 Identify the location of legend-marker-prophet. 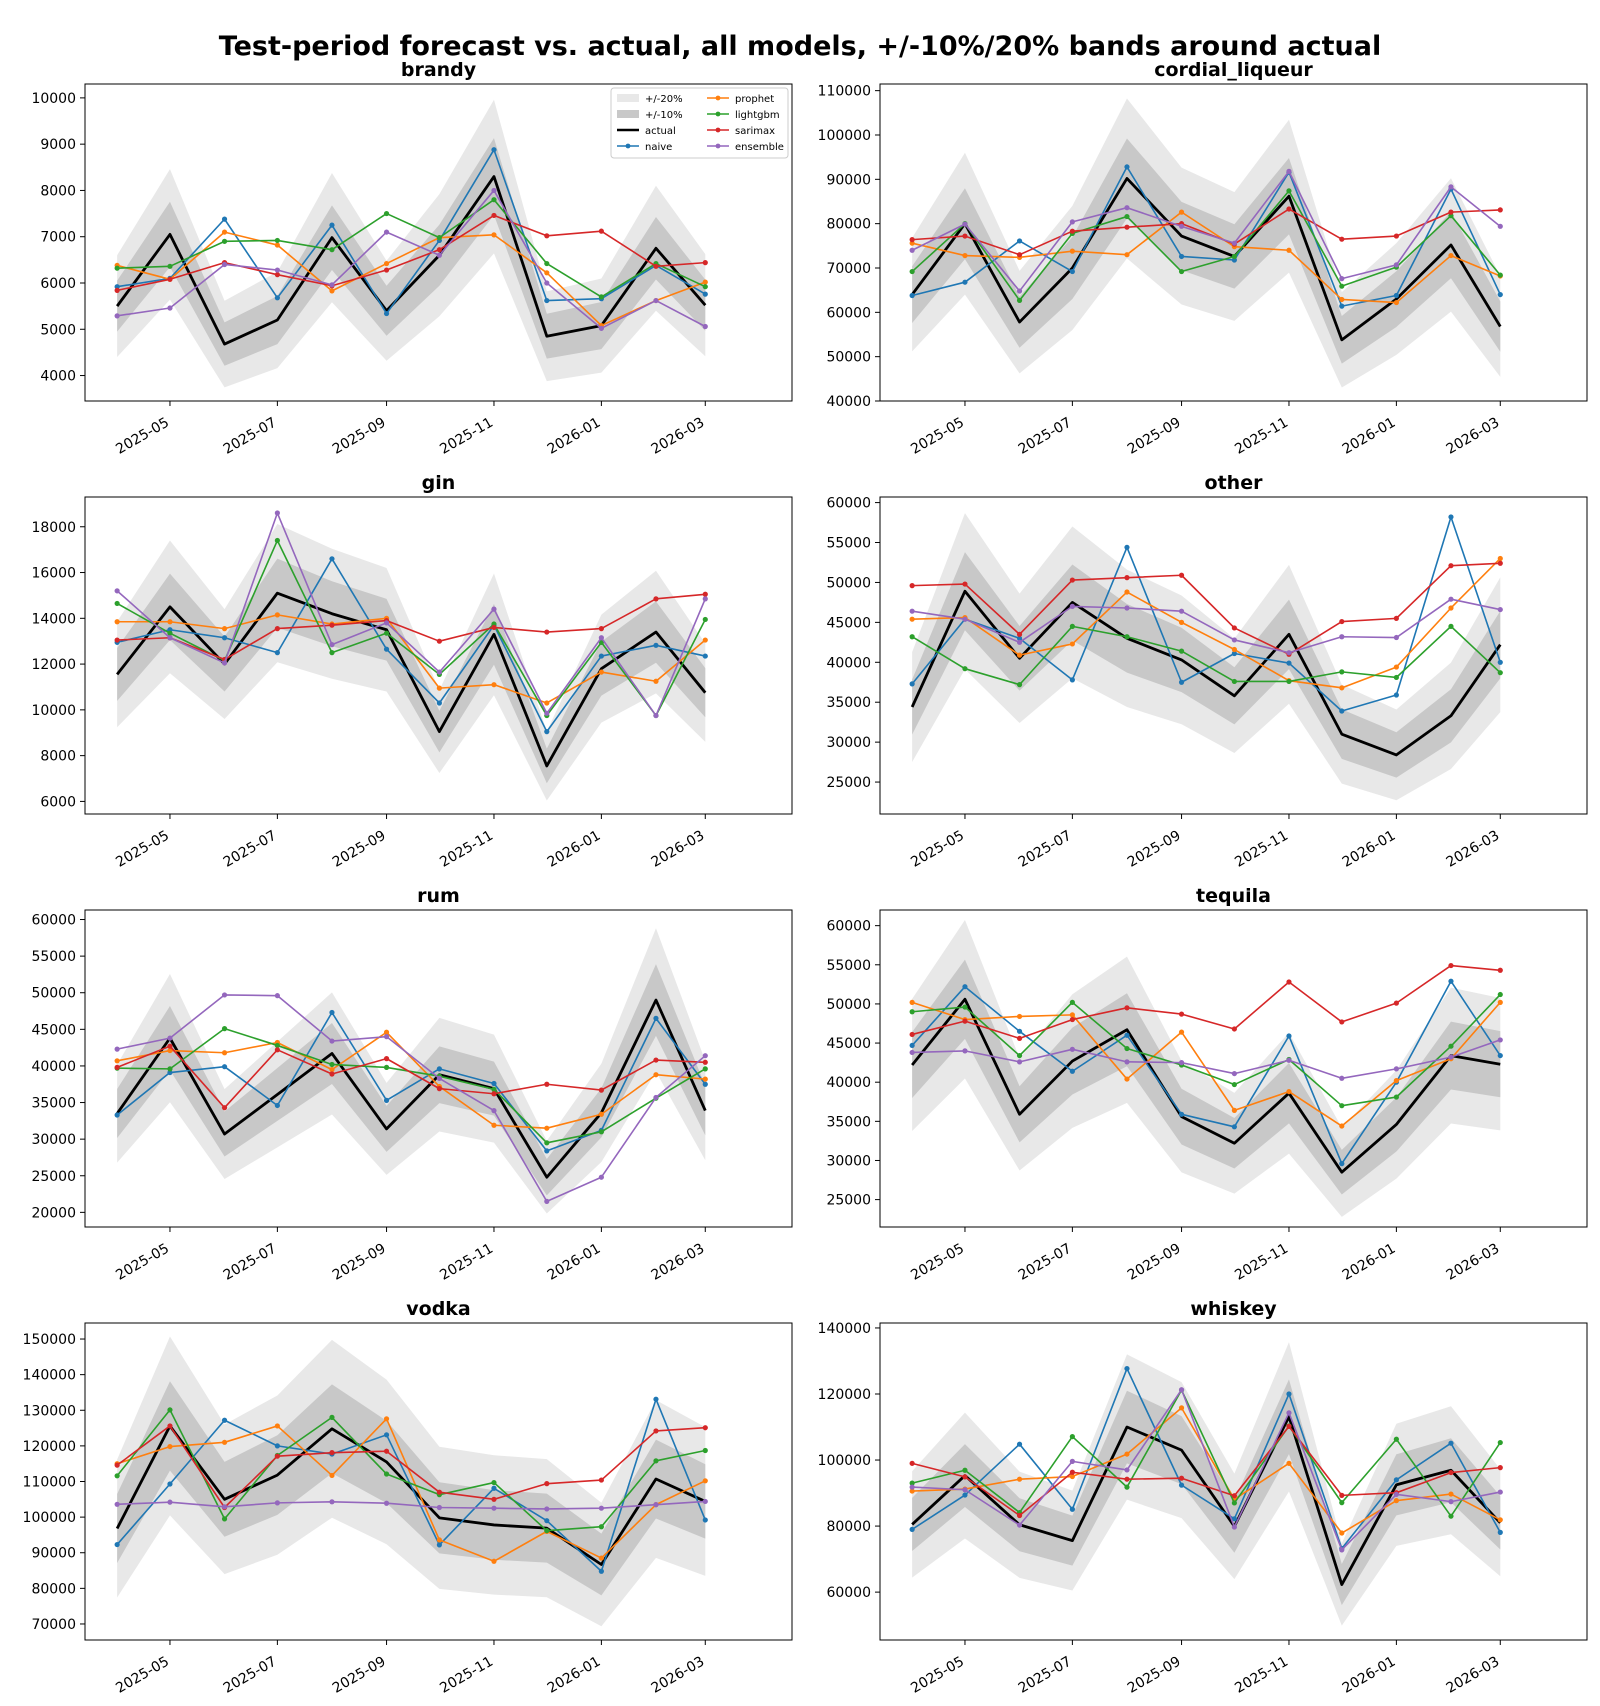
(718, 98).